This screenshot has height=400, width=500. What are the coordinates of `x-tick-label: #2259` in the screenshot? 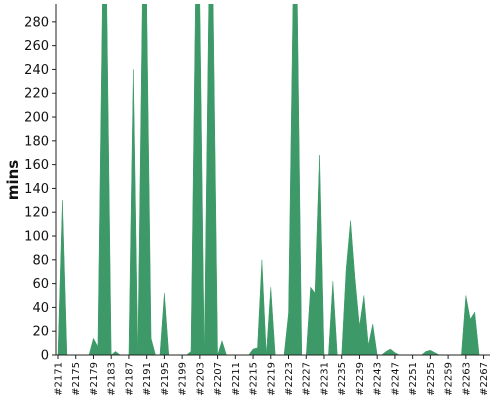 It's located at (449, 379).